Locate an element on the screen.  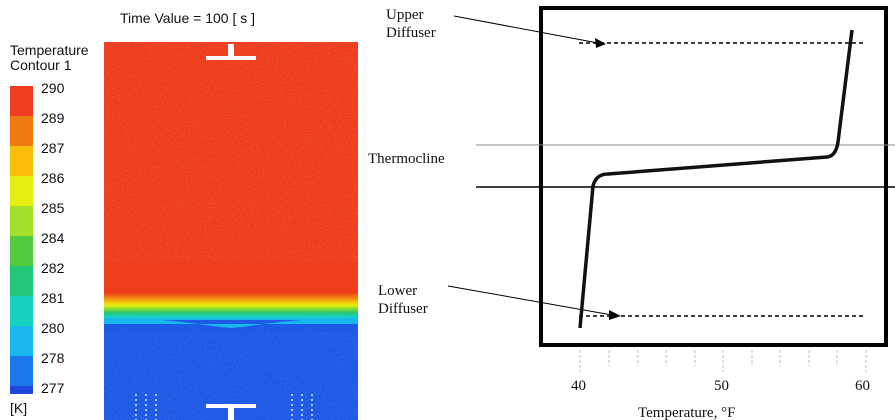
legend-tick-label: 277 is located at coordinates (53, 388).